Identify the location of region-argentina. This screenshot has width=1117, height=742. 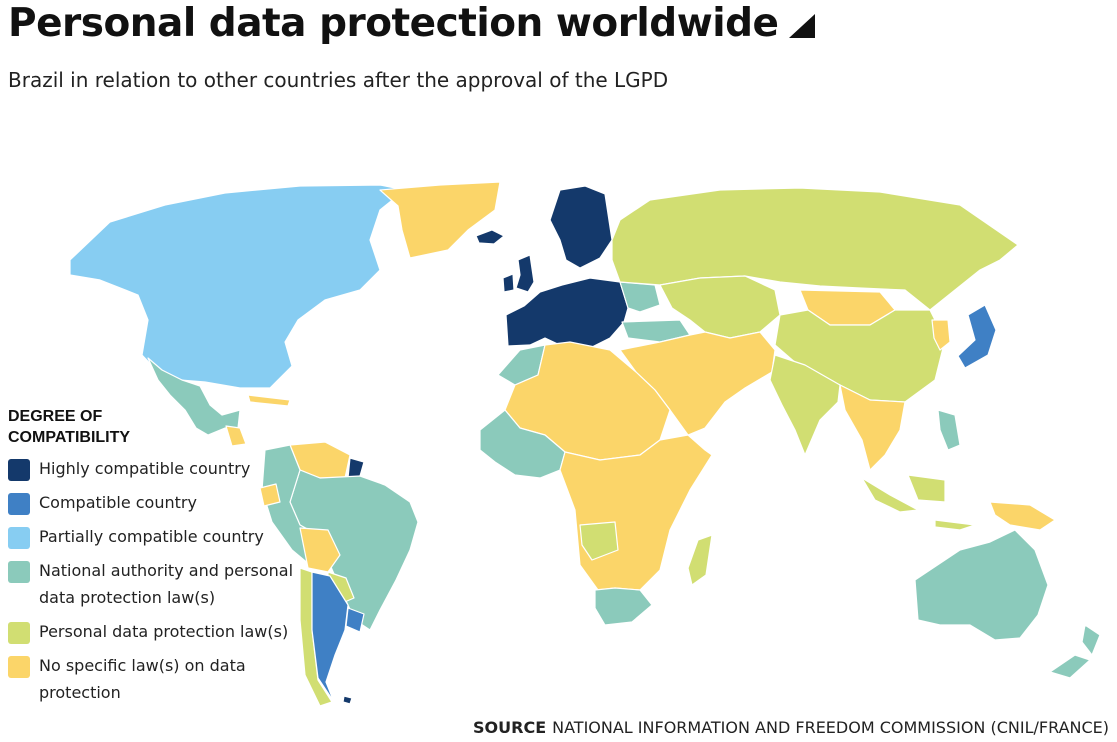
(330, 637).